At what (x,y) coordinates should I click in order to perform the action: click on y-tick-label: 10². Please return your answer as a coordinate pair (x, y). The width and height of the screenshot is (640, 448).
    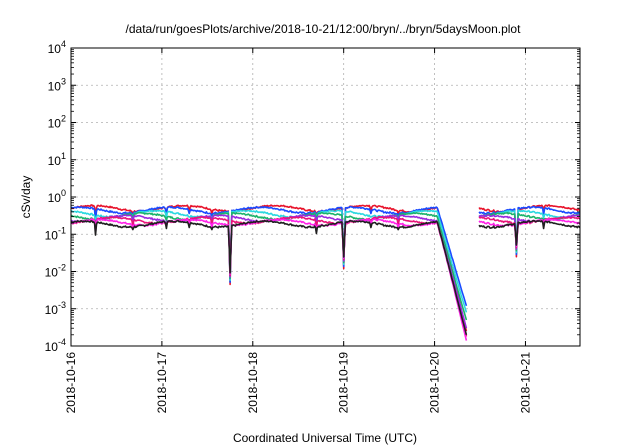
    Looking at the image, I should click on (57, 122).